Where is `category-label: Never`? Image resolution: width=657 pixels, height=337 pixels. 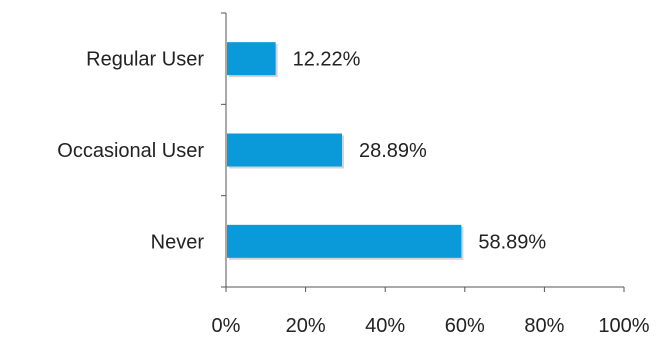
category-label: Never is located at coordinates (178, 242).